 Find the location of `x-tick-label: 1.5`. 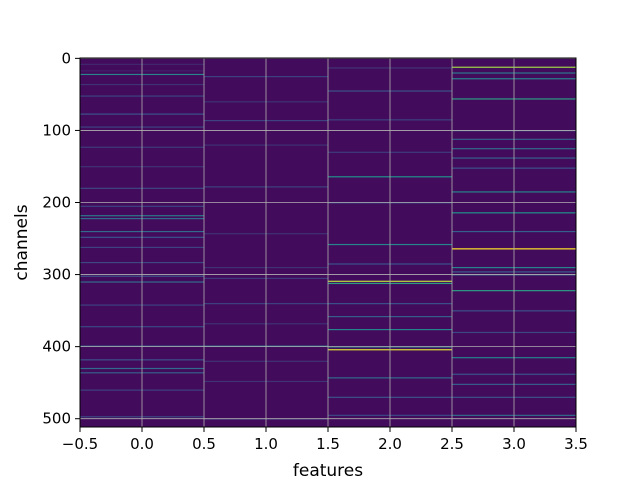

x-tick-label: 1.5 is located at coordinates (328, 444).